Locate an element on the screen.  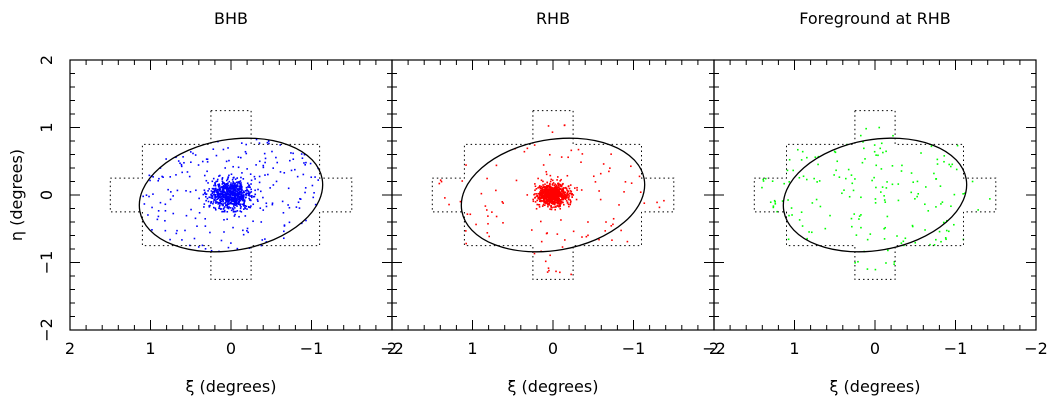
panel-title: RHB is located at coordinates (553, 18).